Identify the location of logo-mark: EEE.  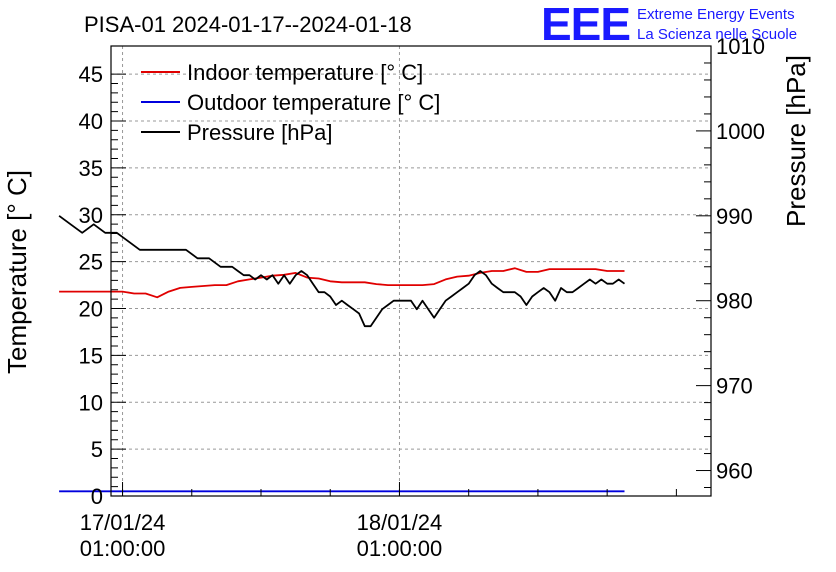
(585, 25).